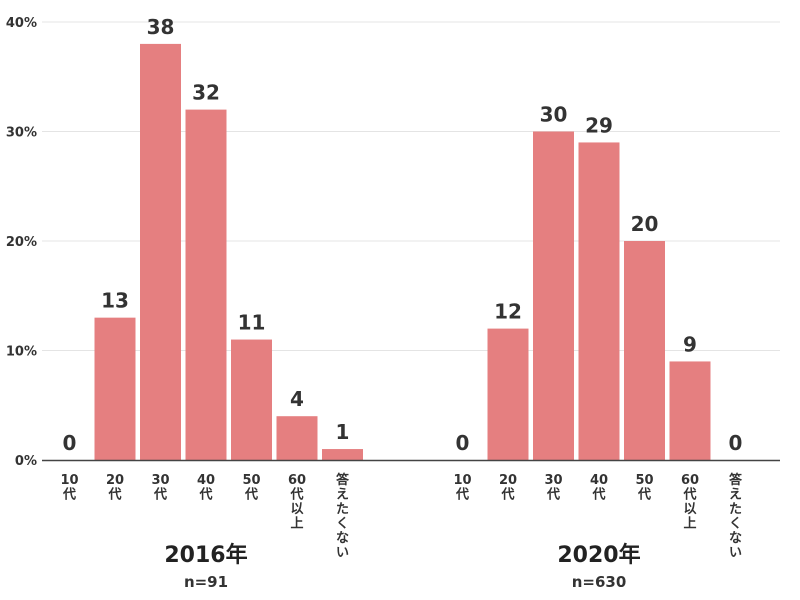 This screenshot has height=600, width=800. I want to click on y-axis: 0% 10% 20% 30% 40%, so click(21, 242).